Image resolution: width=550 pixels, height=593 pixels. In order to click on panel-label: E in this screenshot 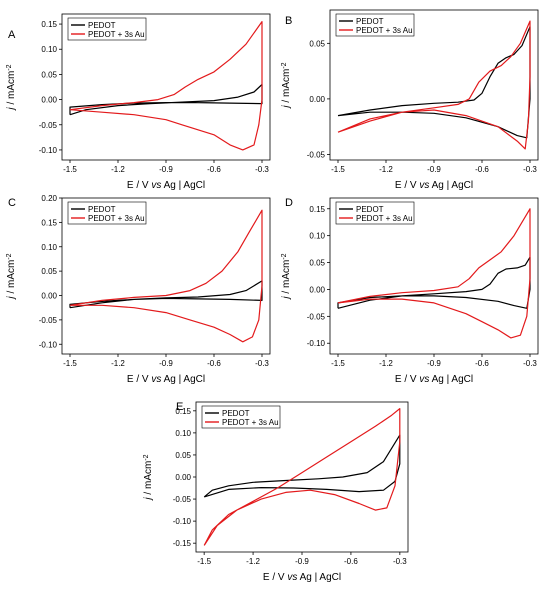, I will do `click(179, 407)`.